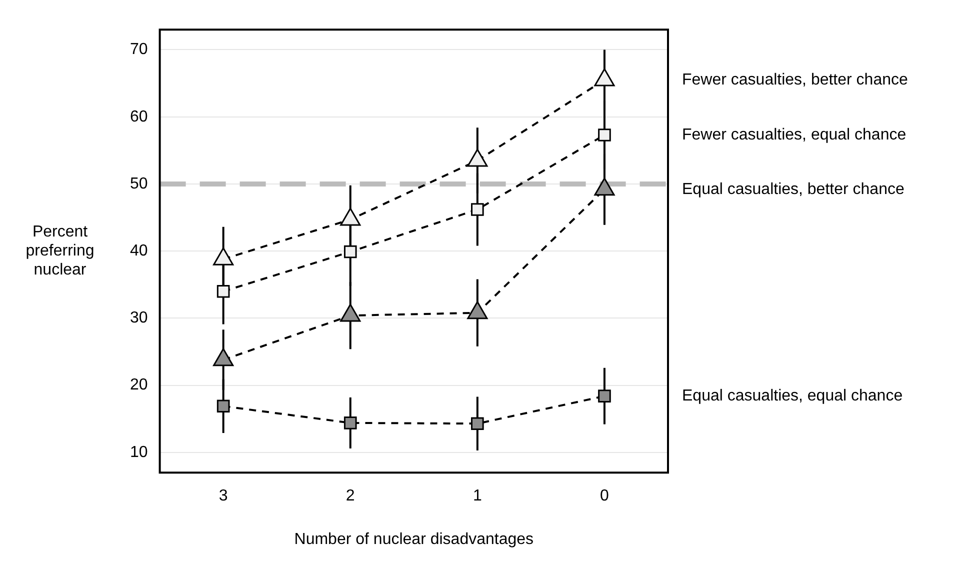 The height and width of the screenshot is (577, 972). What do you see at coordinates (139, 385) in the screenshot?
I see `y-tick-label: 20` at bounding box center [139, 385].